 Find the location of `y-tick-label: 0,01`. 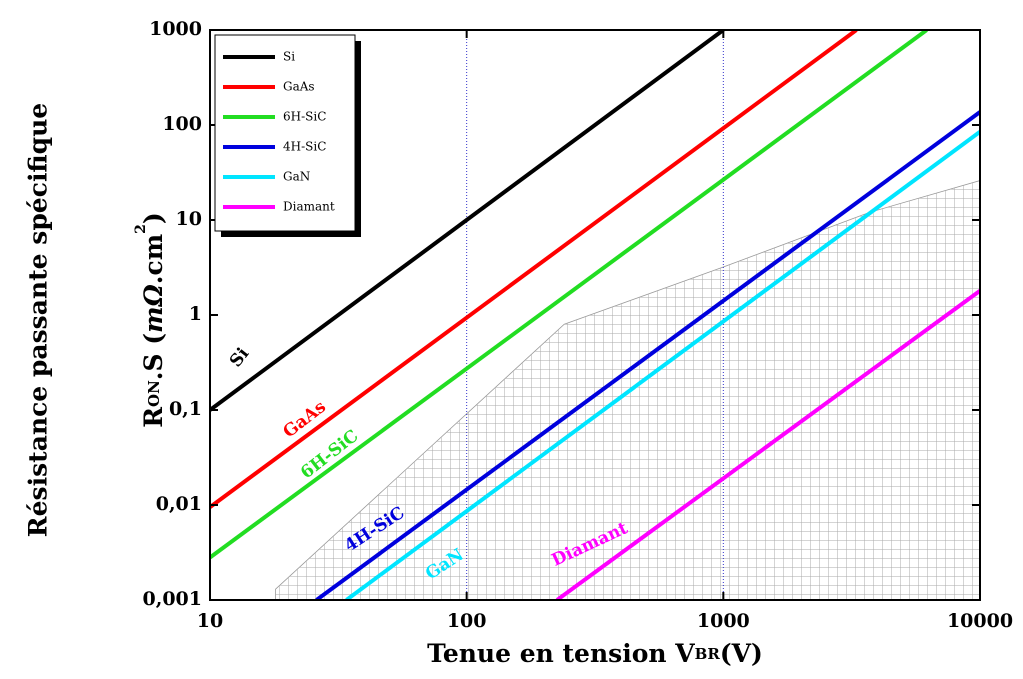

y-tick-label: 0,01 is located at coordinates (179, 504).